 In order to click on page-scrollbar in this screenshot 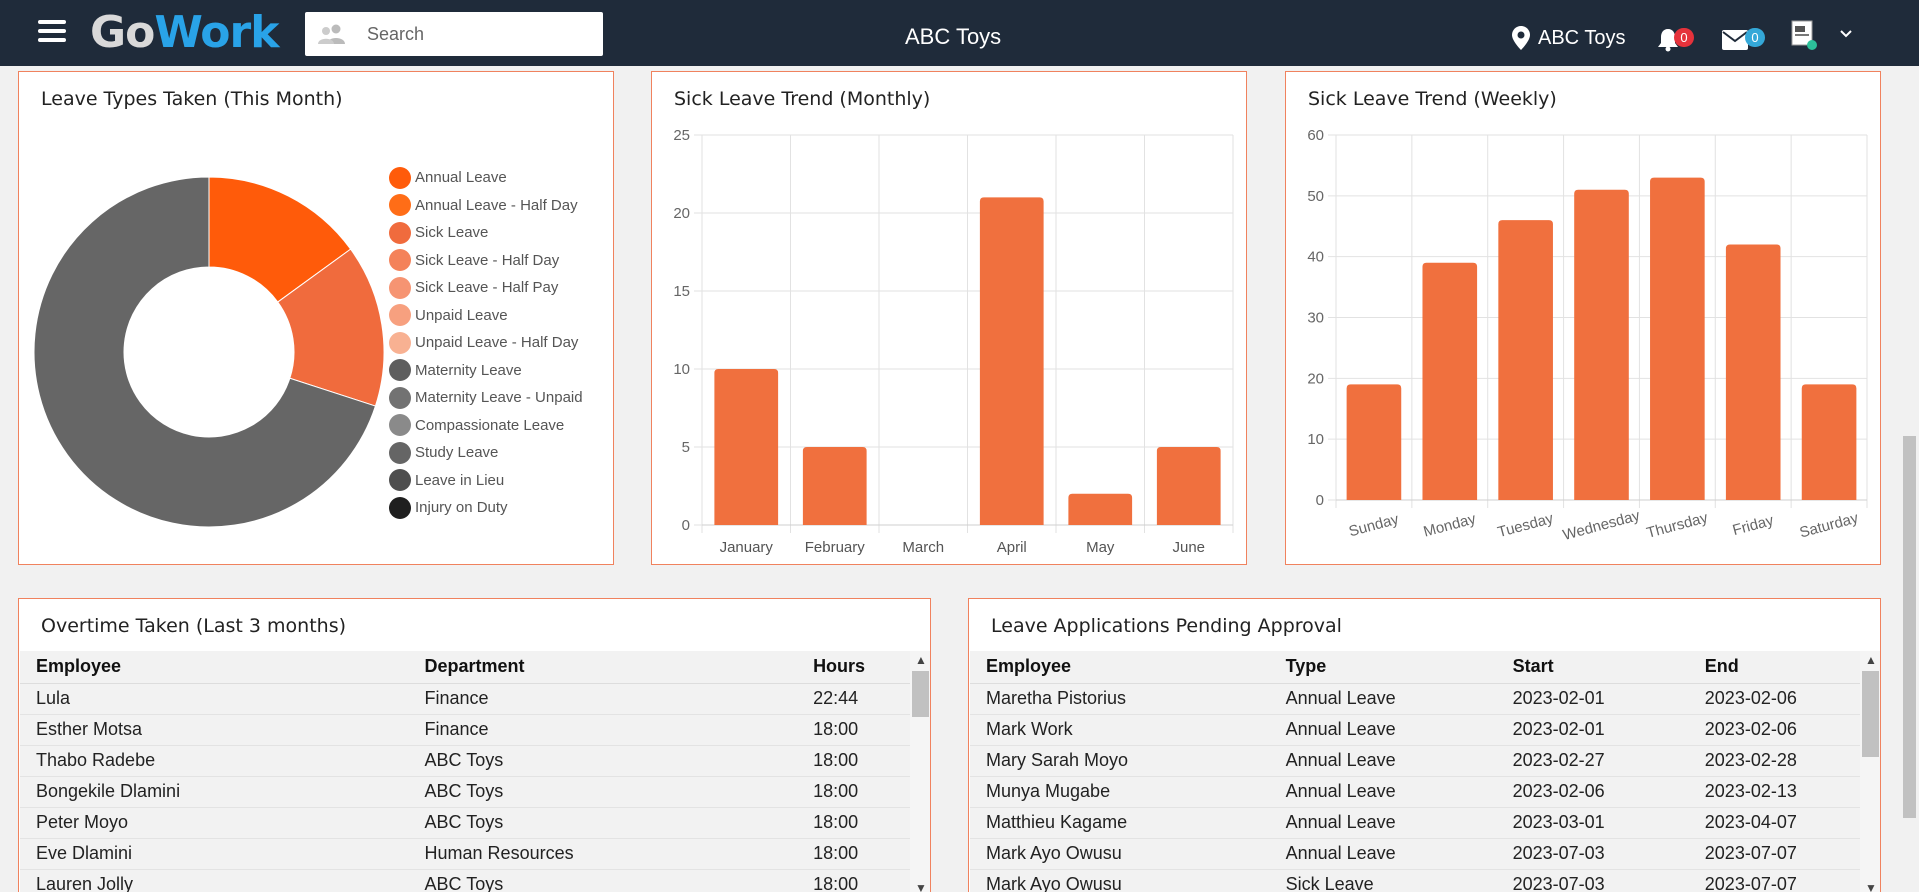, I will do `click(1909, 479)`.